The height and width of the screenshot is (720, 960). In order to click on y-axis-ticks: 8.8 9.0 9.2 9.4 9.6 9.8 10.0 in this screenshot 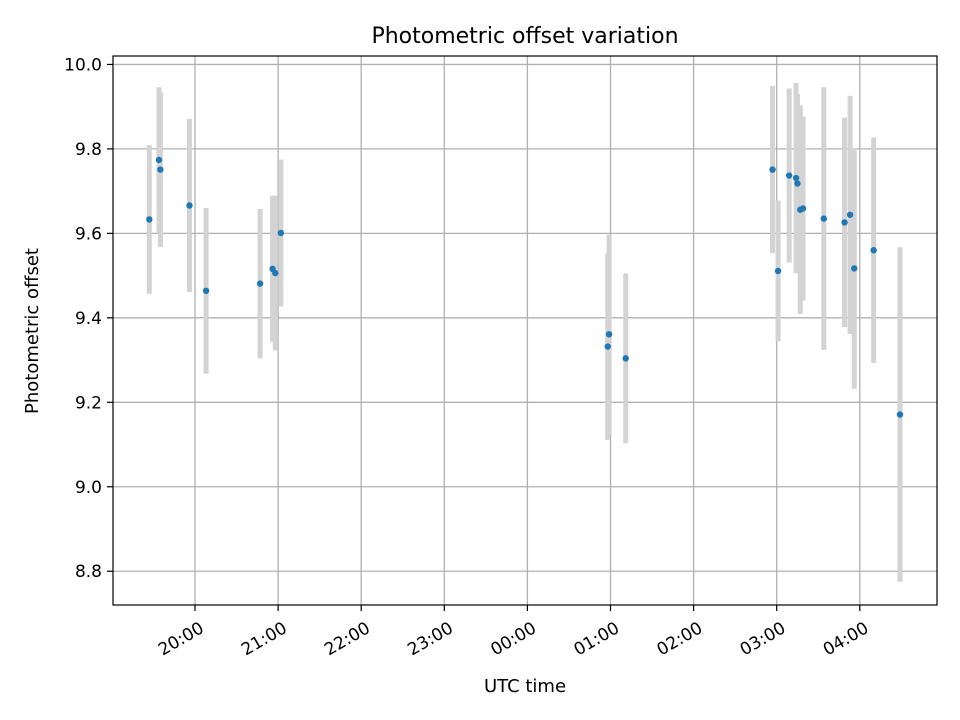, I will do `click(88, 318)`.